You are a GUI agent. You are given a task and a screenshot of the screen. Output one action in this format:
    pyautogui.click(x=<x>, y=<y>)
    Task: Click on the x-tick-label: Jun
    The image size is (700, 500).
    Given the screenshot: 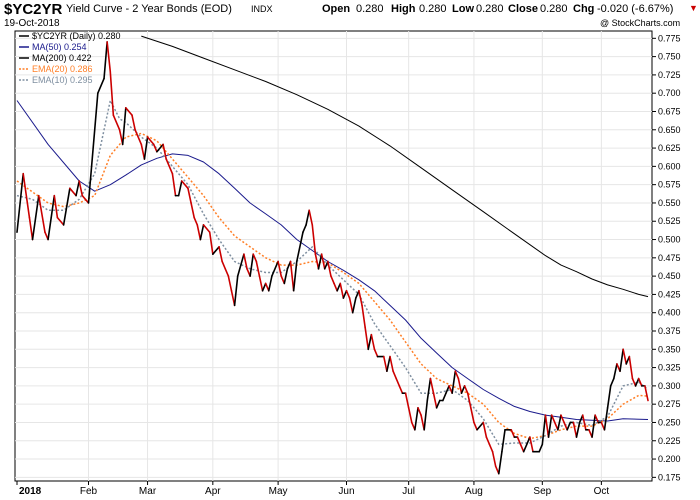 What is the action you would take?
    pyautogui.click(x=346, y=491)
    